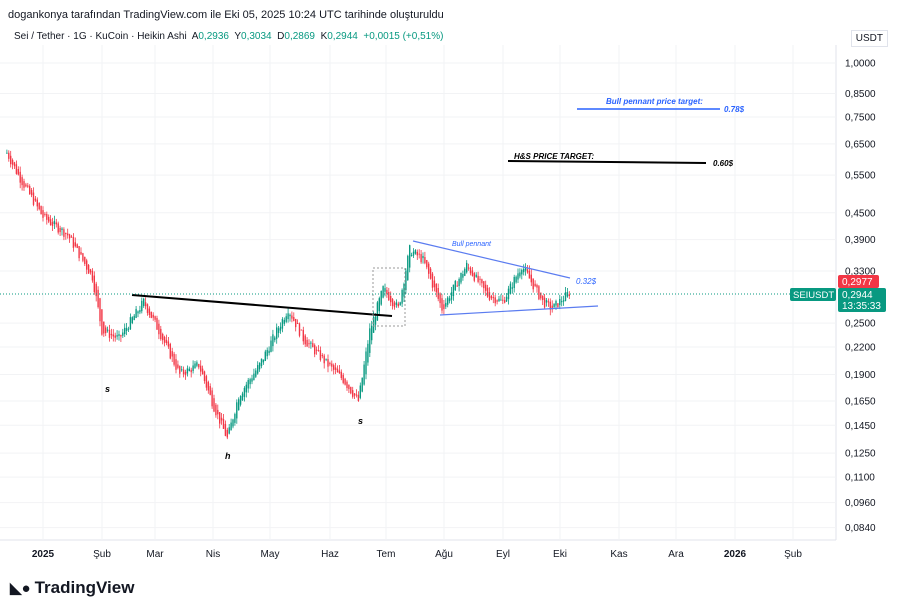 This screenshot has width=900, height=611. Describe the element at coordinates (861, 306) in the screenshot. I see `bar-countdown: 13:35:33` at that location.